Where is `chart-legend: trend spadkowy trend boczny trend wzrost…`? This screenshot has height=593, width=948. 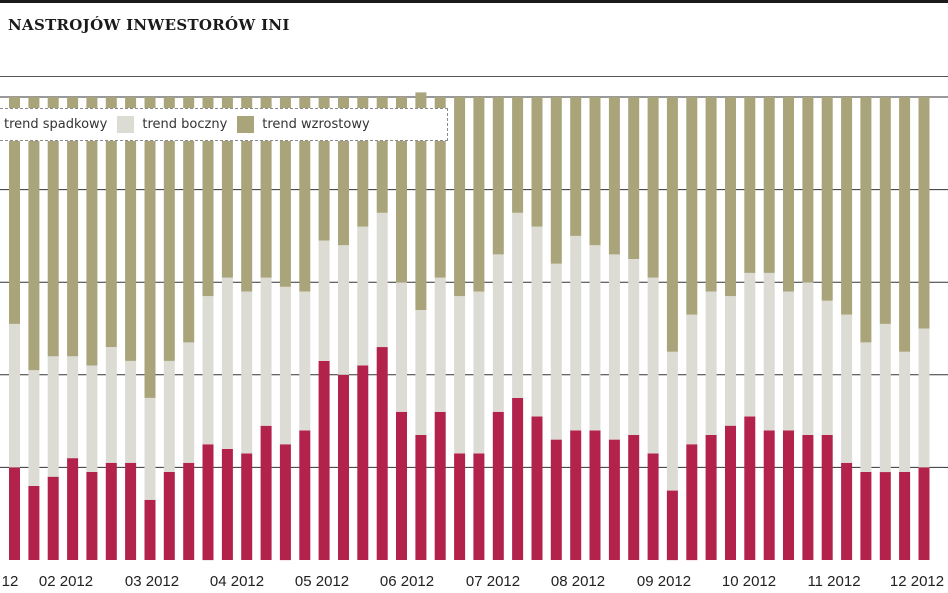 chart-legend: trend spadkowy trend boczny trend wzrost… is located at coordinates (224, 124).